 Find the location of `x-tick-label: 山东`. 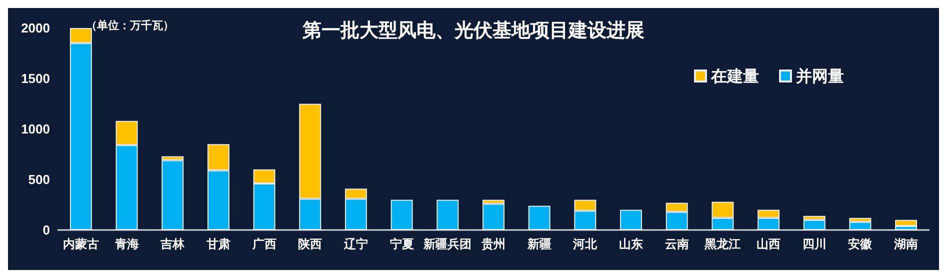

x-tick-label: 山东 is located at coordinates (631, 244).